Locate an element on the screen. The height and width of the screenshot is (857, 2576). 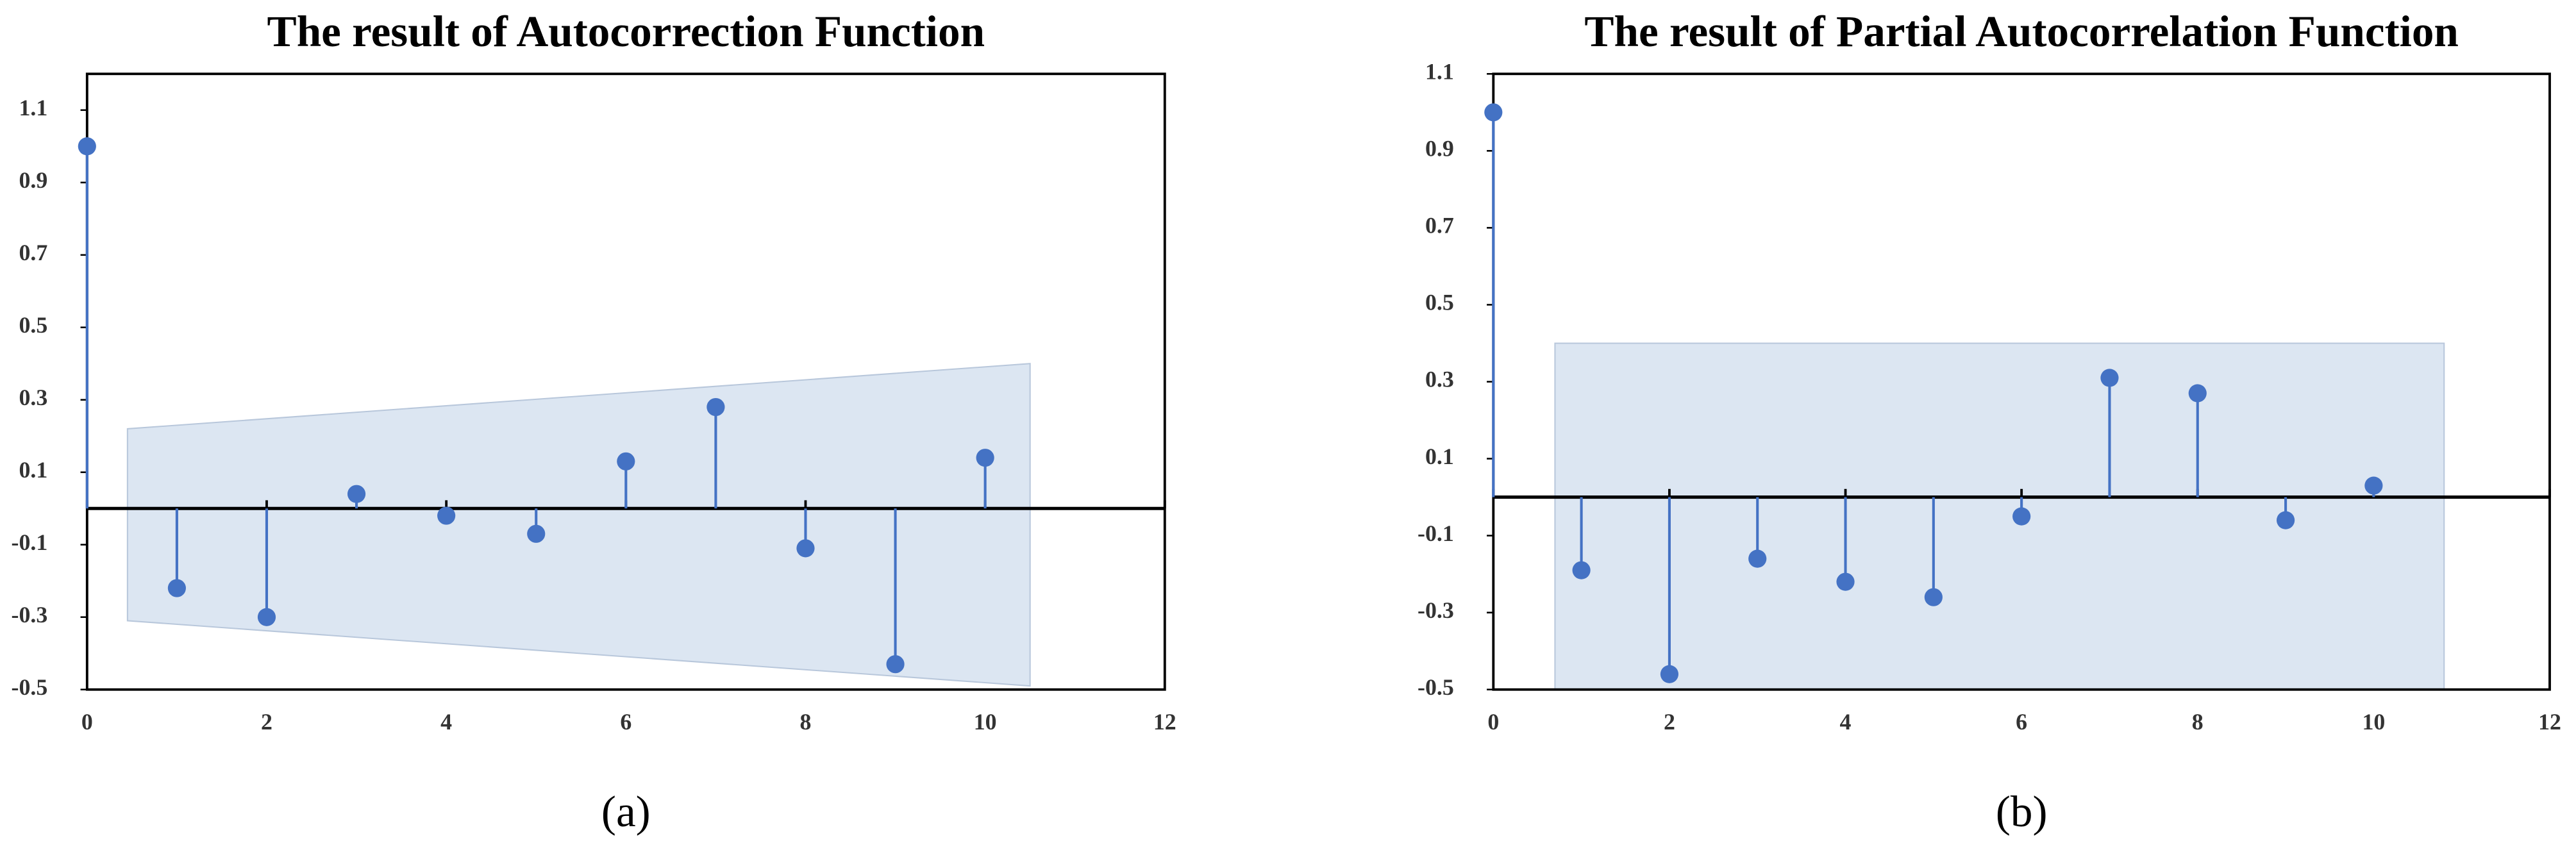
caption: (a) is located at coordinates (626, 811).